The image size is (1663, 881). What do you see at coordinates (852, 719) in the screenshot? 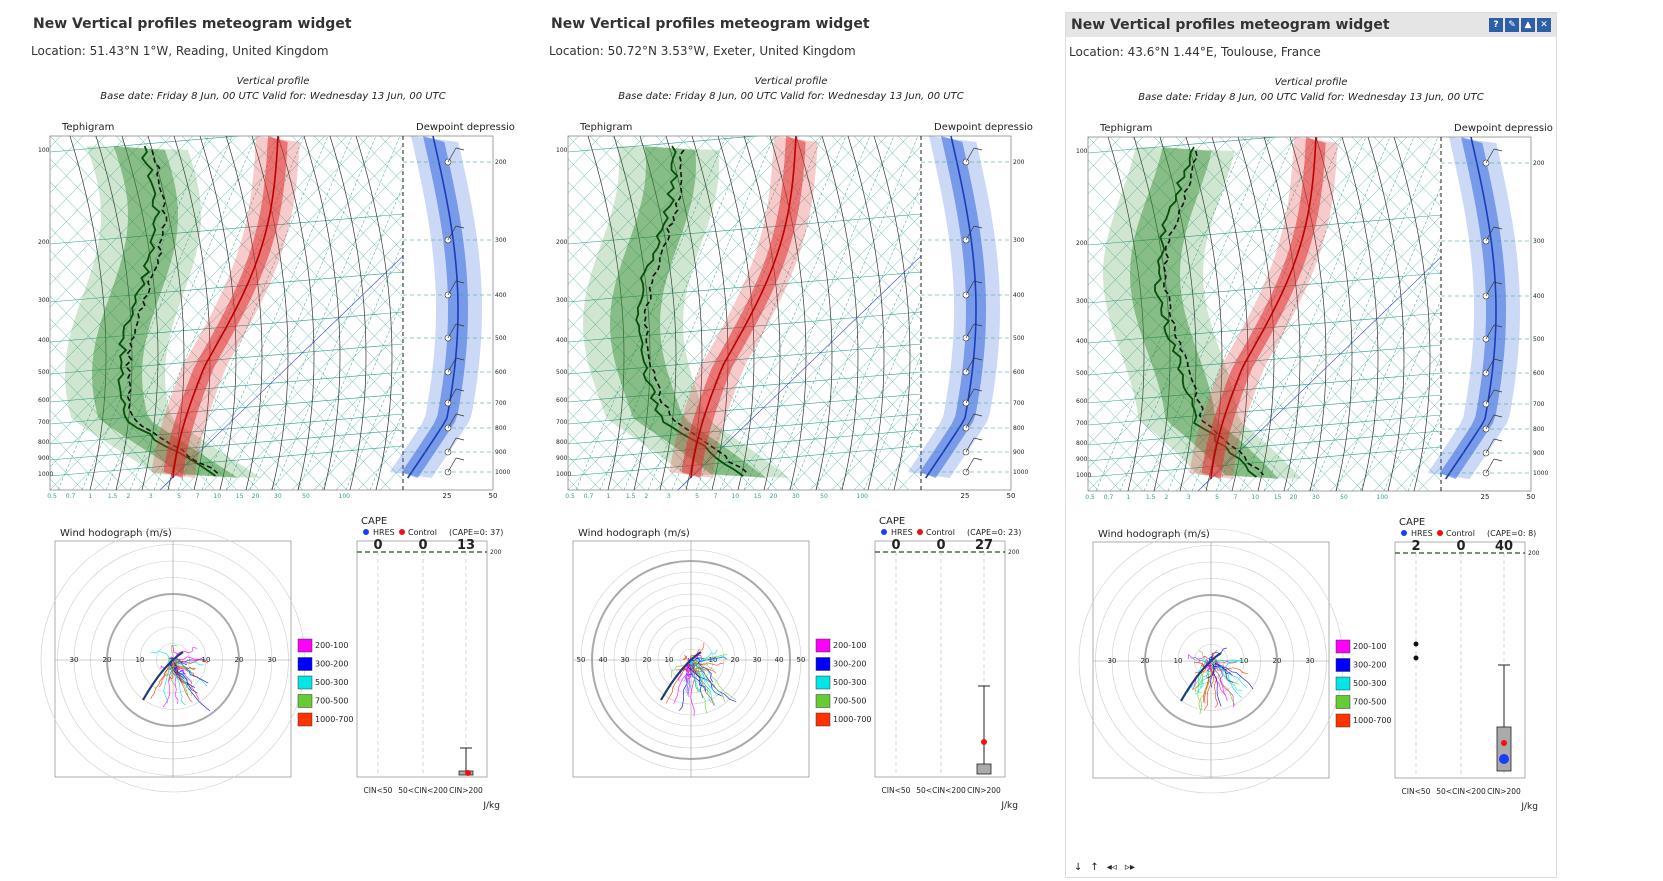
I see `legend-layer-label: 1000-700` at bounding box center [852, 719].